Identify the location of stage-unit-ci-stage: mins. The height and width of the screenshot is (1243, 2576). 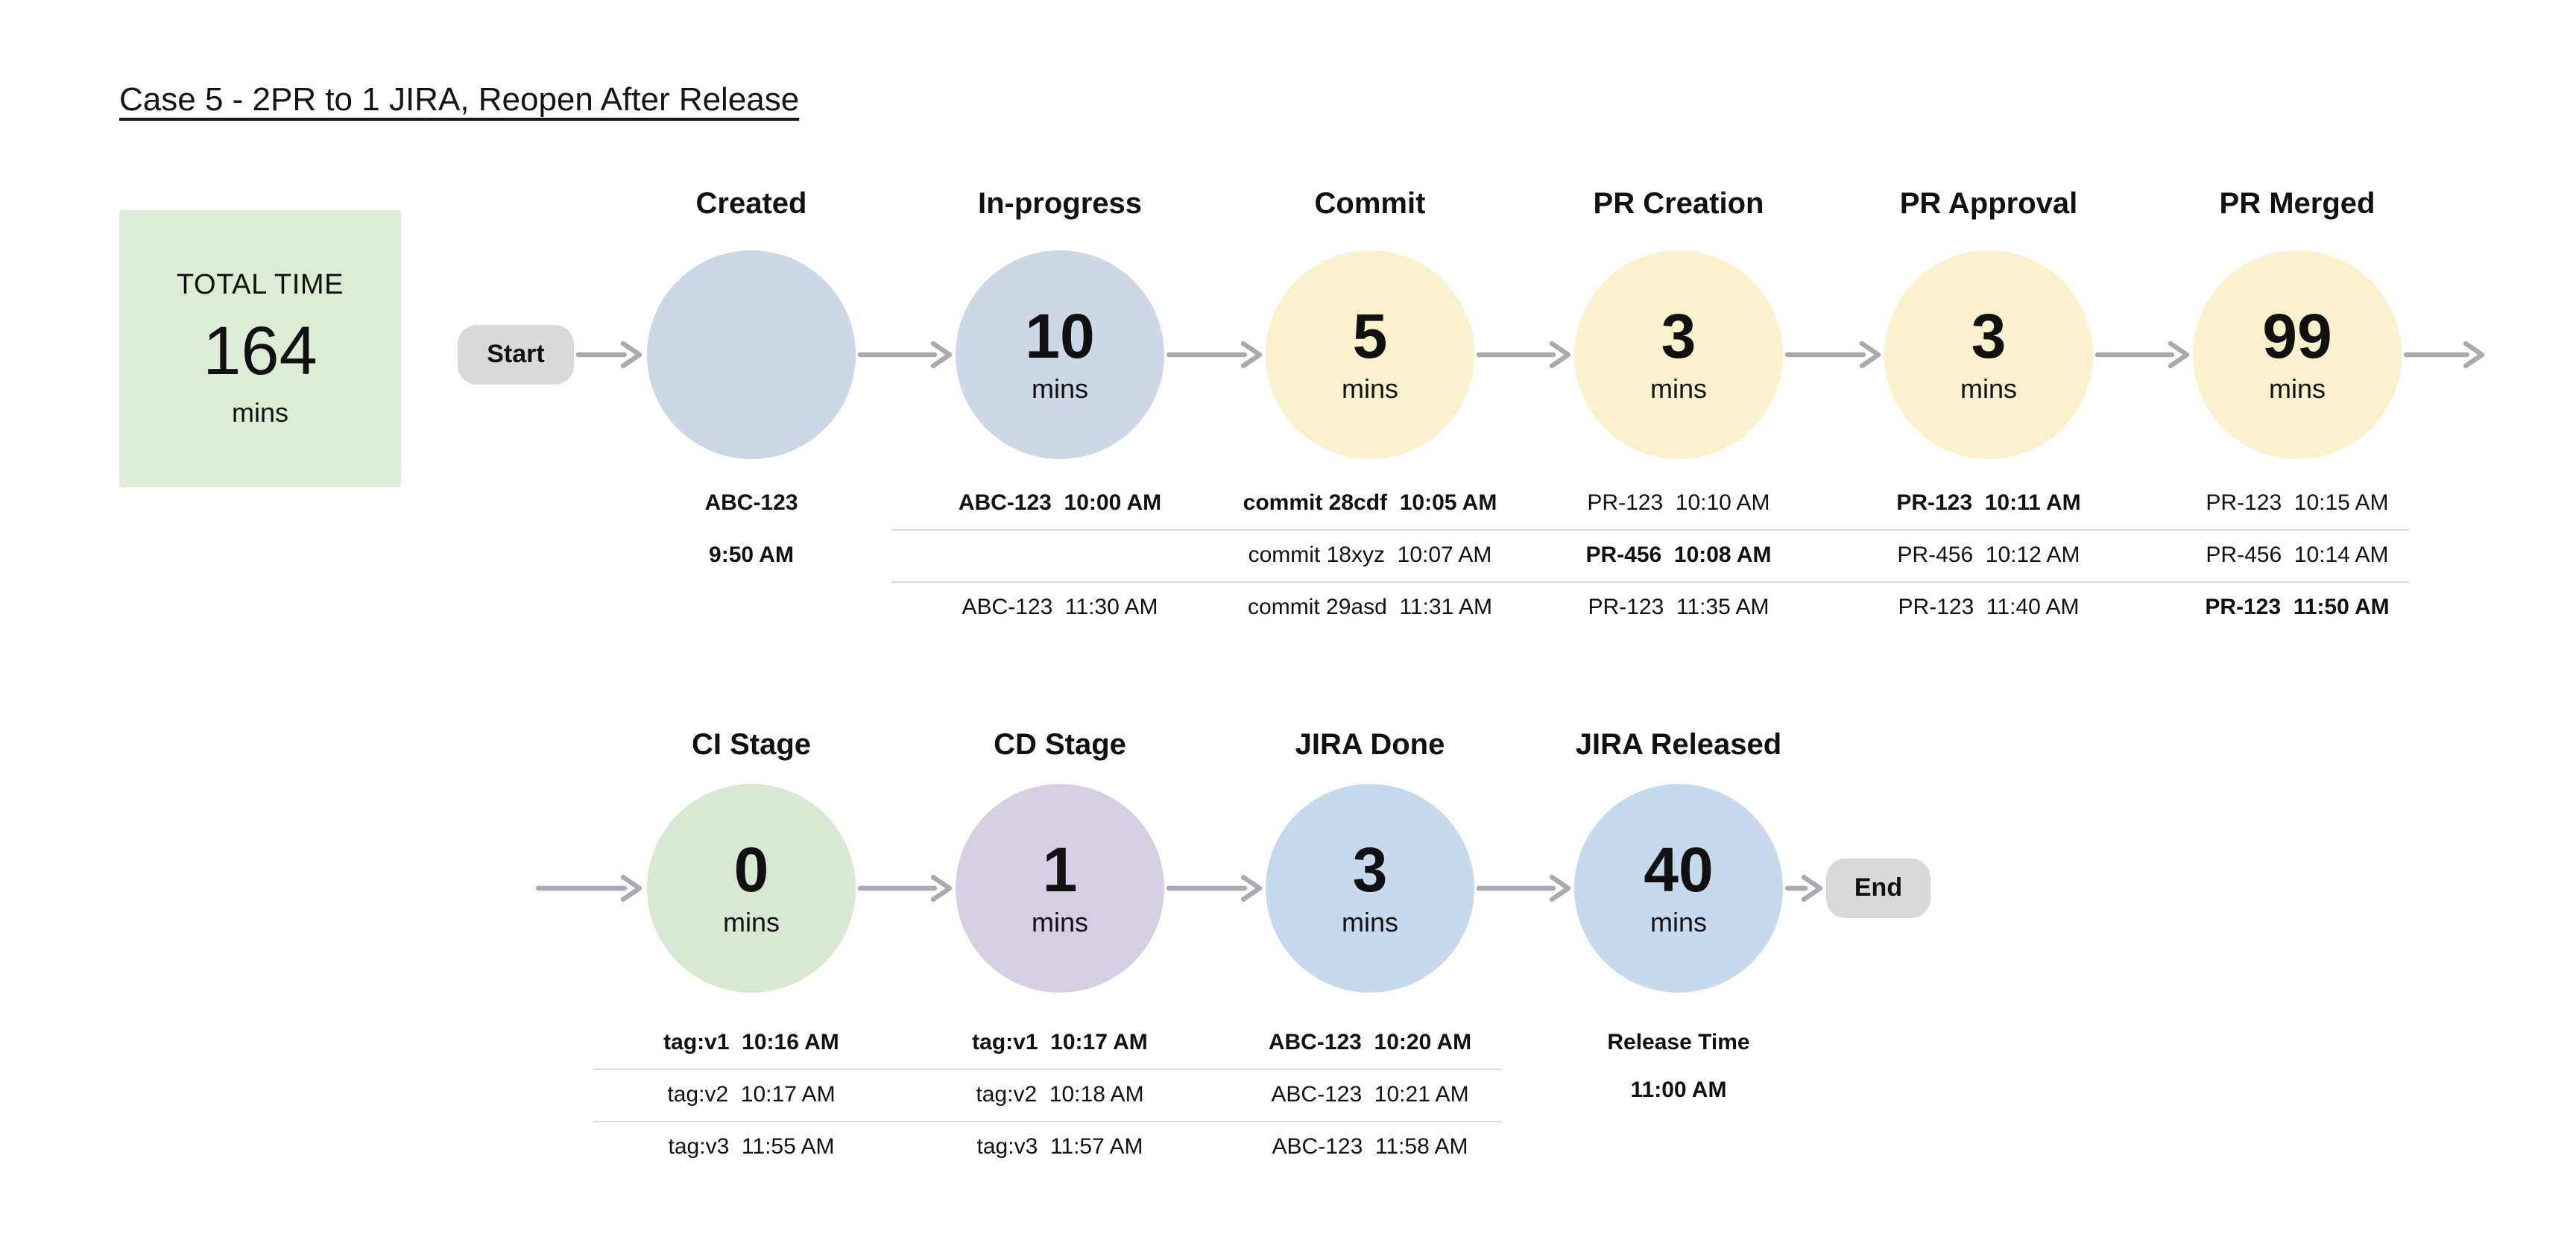
(751, 922).